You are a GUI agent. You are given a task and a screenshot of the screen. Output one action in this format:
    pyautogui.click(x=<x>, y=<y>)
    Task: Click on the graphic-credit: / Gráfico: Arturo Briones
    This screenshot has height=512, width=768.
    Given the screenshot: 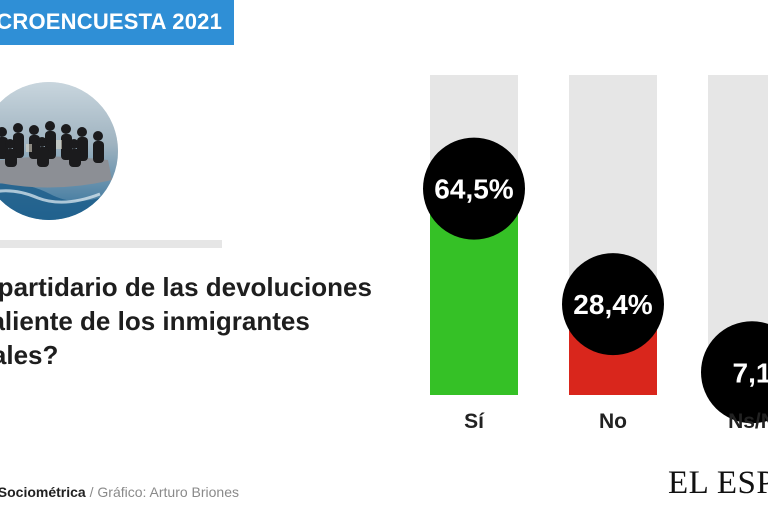 What is the action you would take?
    pyautogui.click(x=162, y=492)
    